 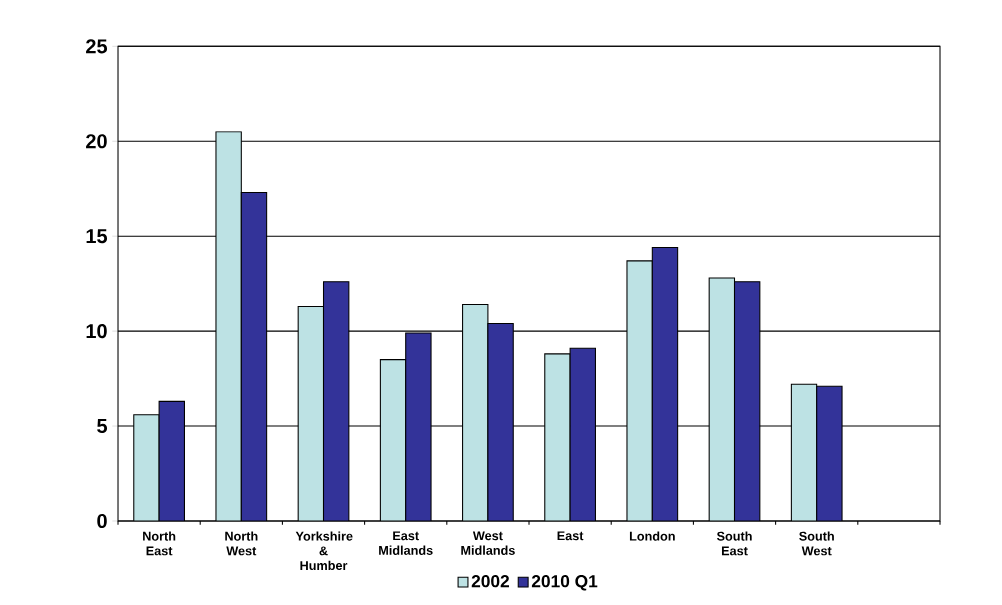 I want to click on y-tick-label: 0, so click(x=102, y=521).